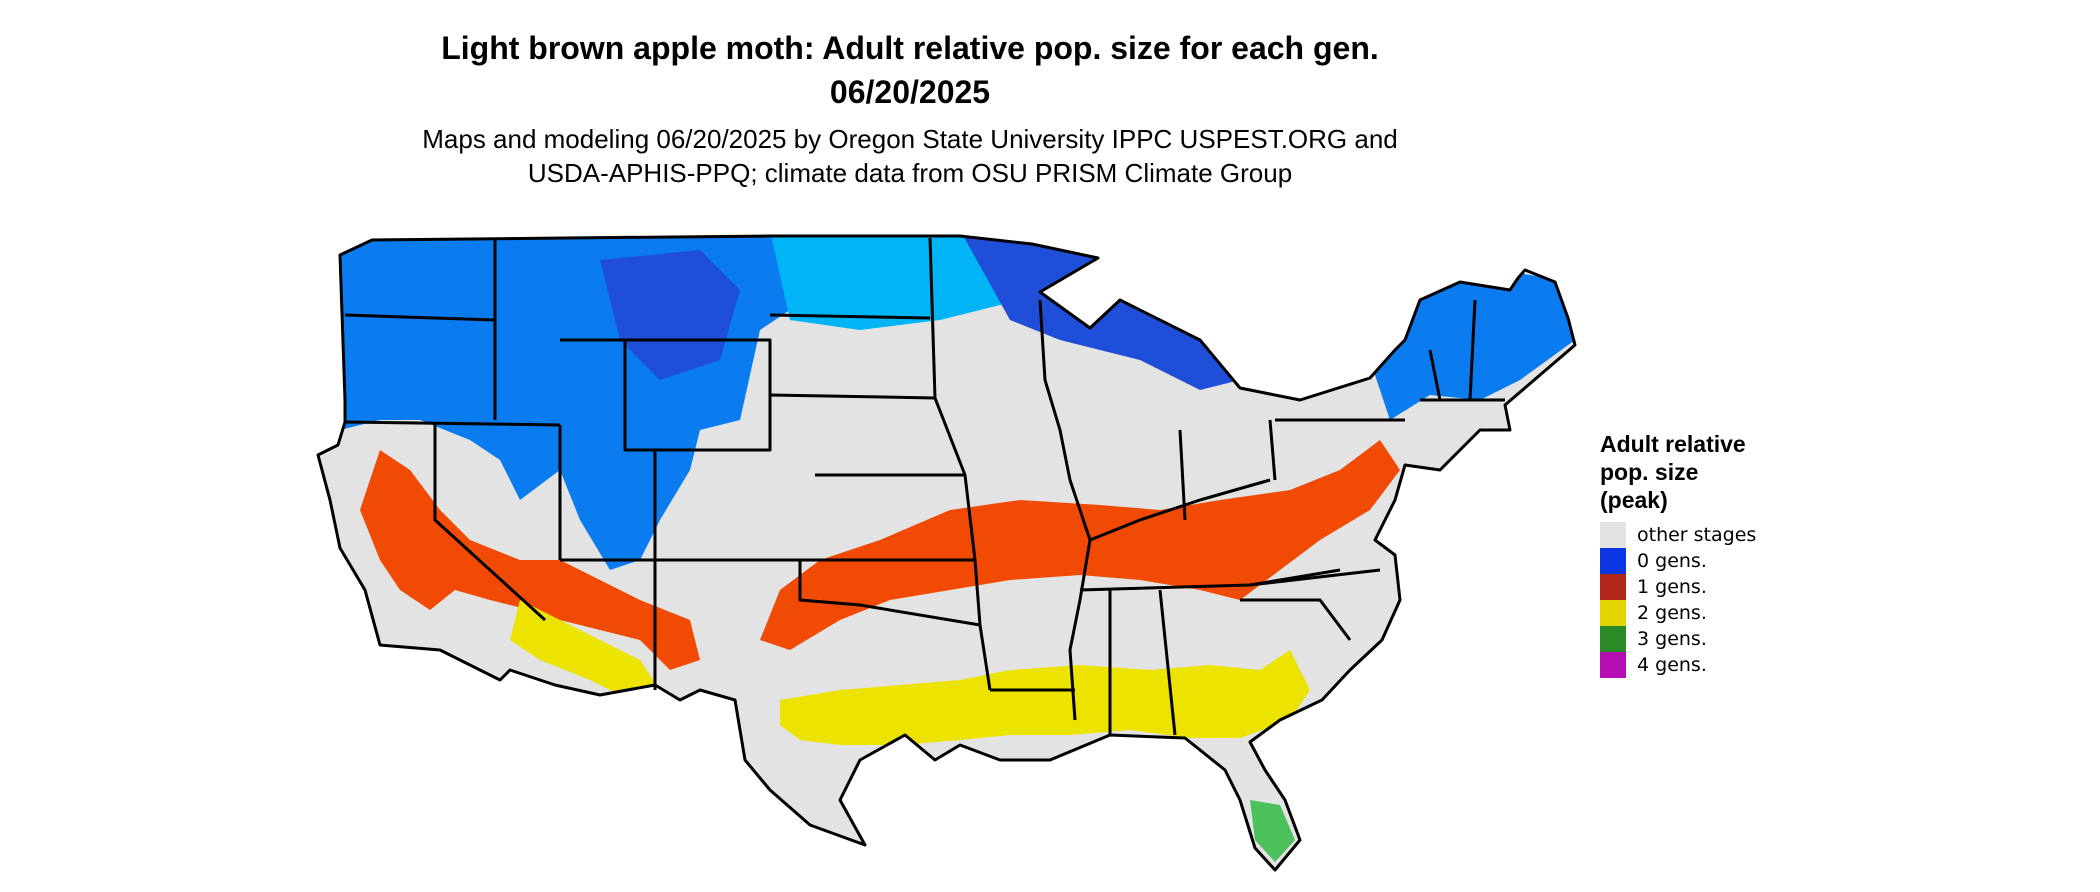 The width and height of the screenshot is (2100, 892). What do you see at coordinates (670, 315) in the screenshot?
I see `region-0gens-highlands` at bounding box center [670, 315].